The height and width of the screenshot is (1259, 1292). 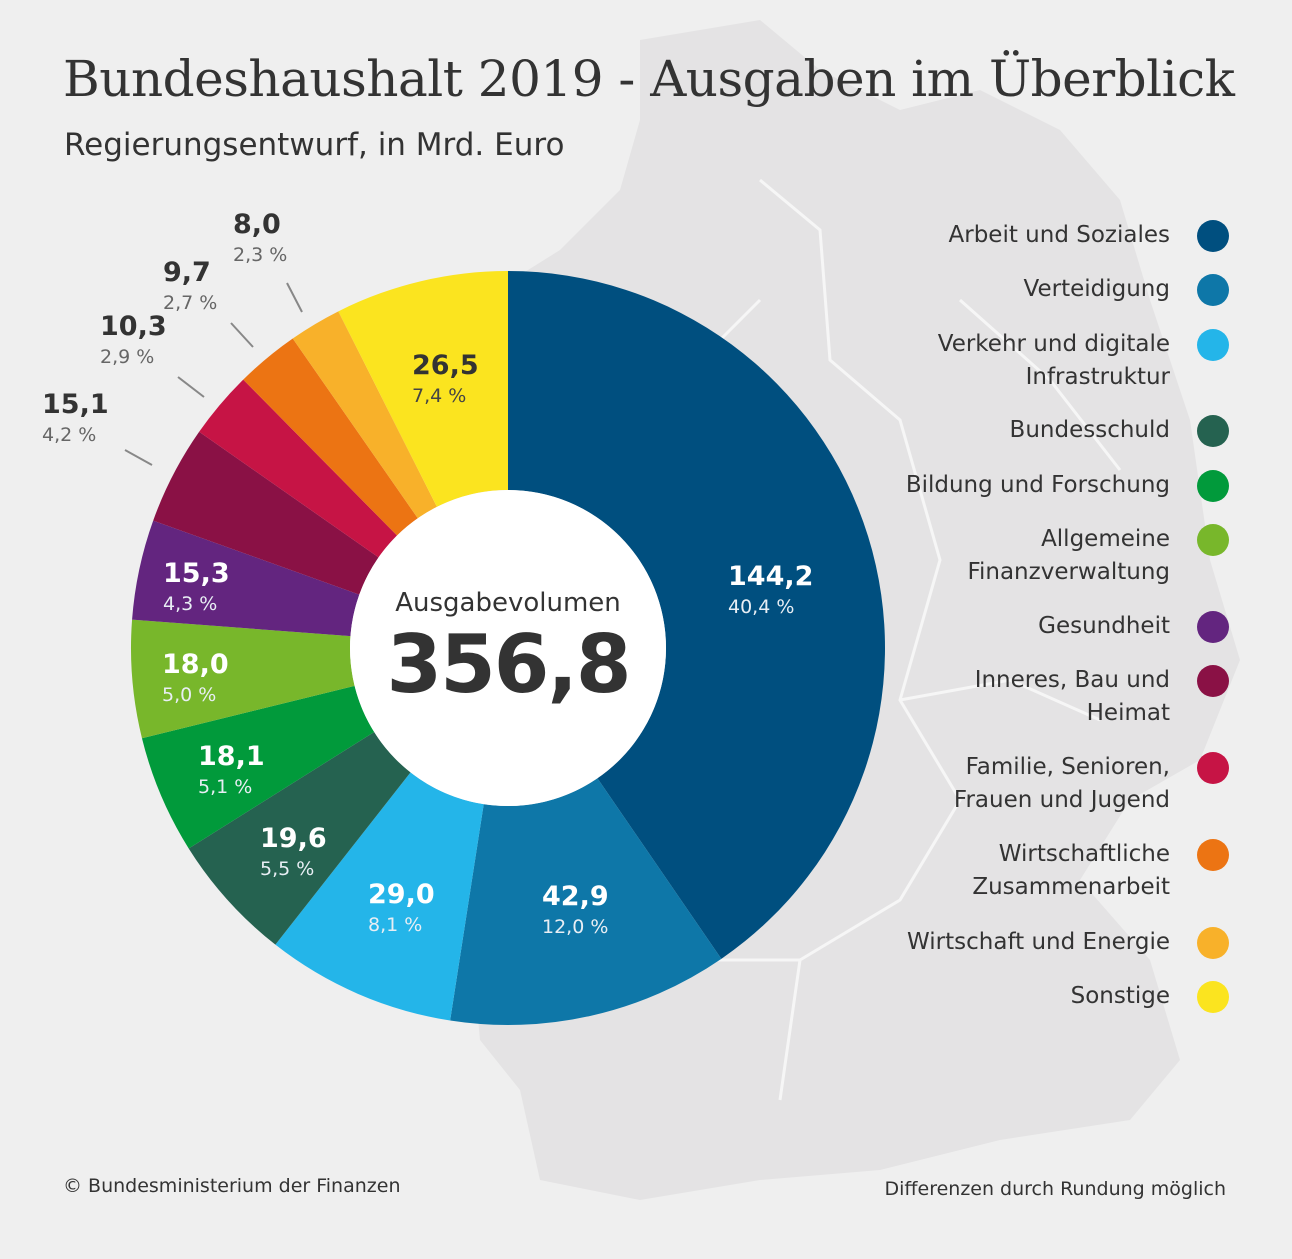 I want to click on slice-label: 9,7 2,7 %, so click(x=190, y=286).